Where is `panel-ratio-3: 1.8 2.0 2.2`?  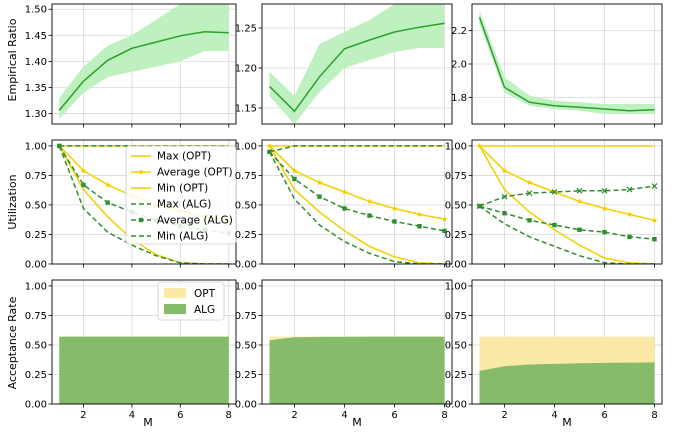
panel-ratio-3: 1.8 2.0 2.2 is located at coordinates (557, 65).